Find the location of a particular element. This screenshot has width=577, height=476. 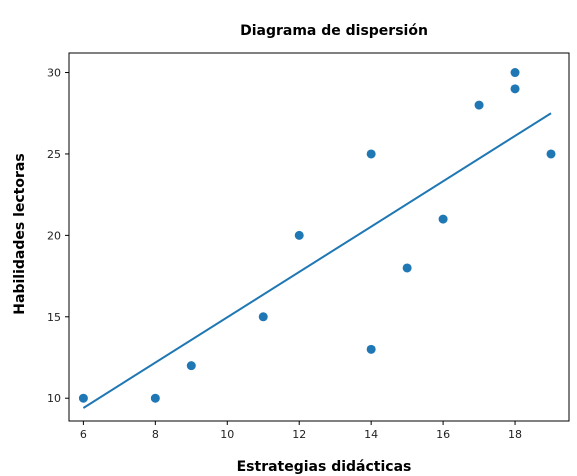

y-axis-label: Habilidades lectoras is located at coordinates (20, 233).